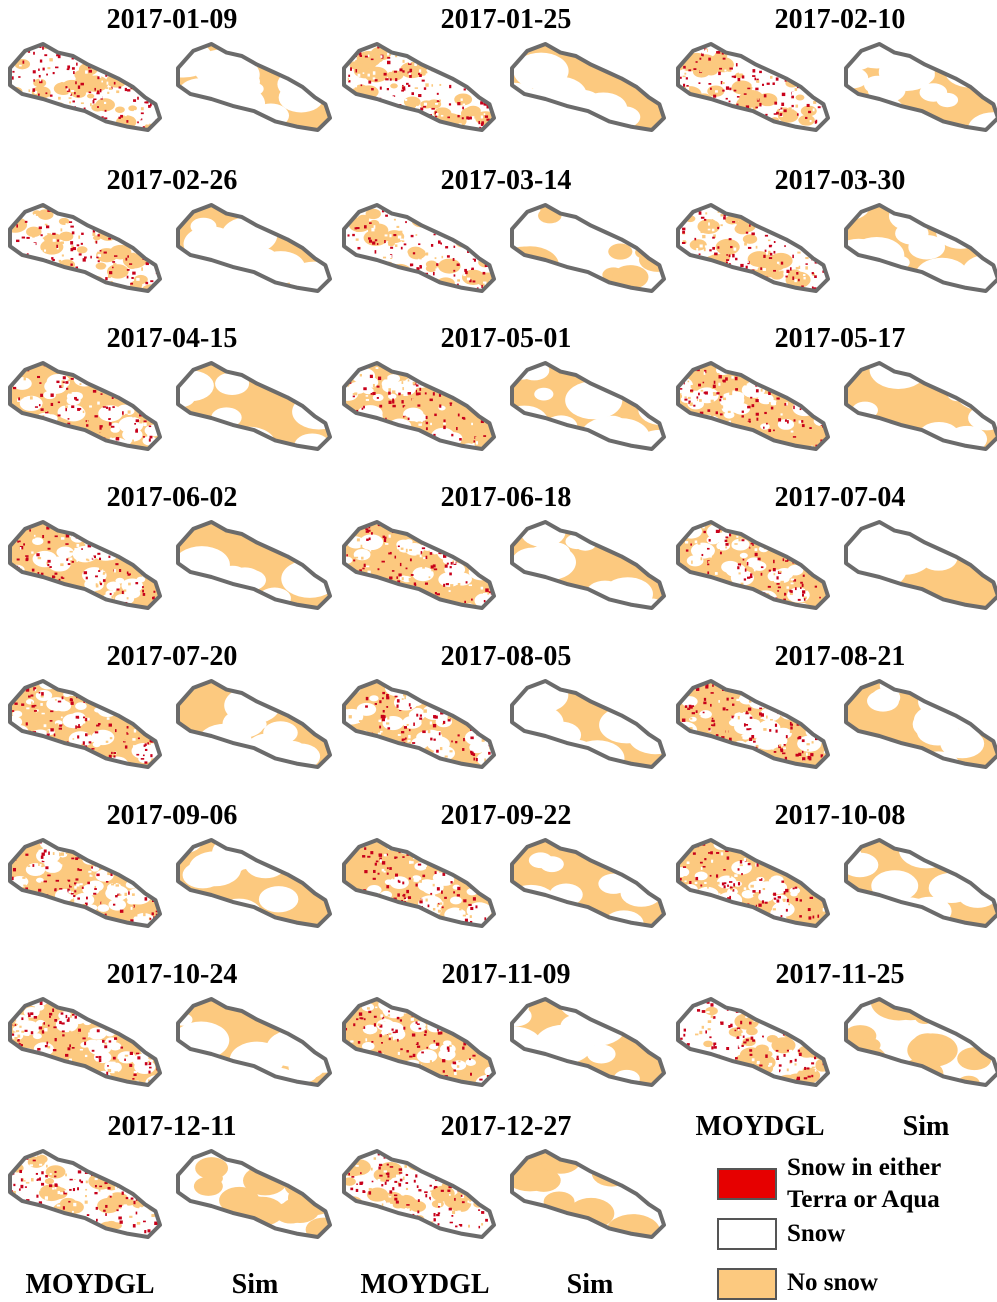 This screenshot has width=997, height=1302. What do you see at coordinates (172, 497) in the screenshot?
I see `panel-date: 2017-06-02` at bounding box center [172, 497].